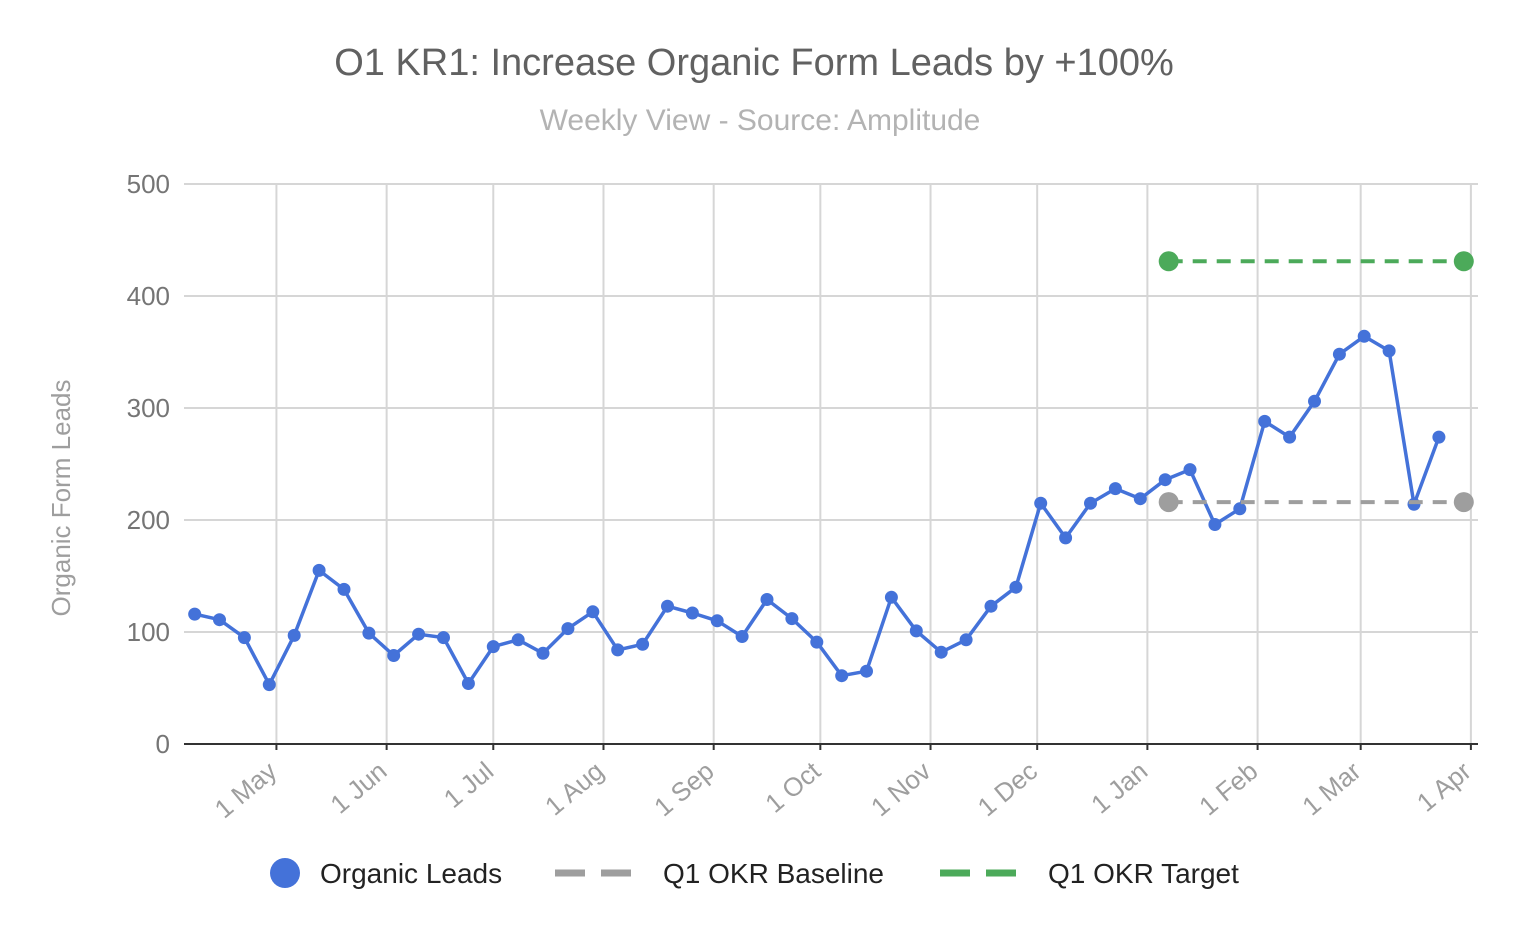 The width and height of the screenshot is (1522, 932). Describe the element at coordinates (1331, 788) in the screenshot. I see `x-tick-label: 1 Mar` at that location.